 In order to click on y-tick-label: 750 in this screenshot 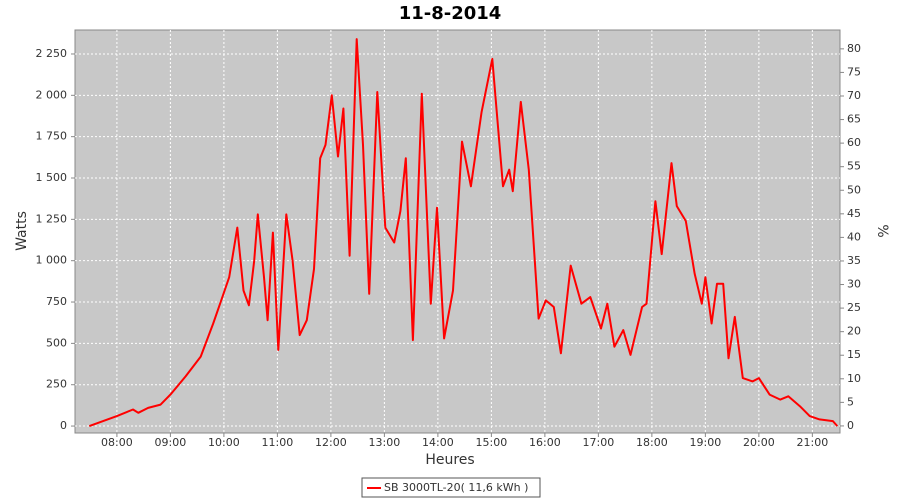, I will do `click(56, 301)`.